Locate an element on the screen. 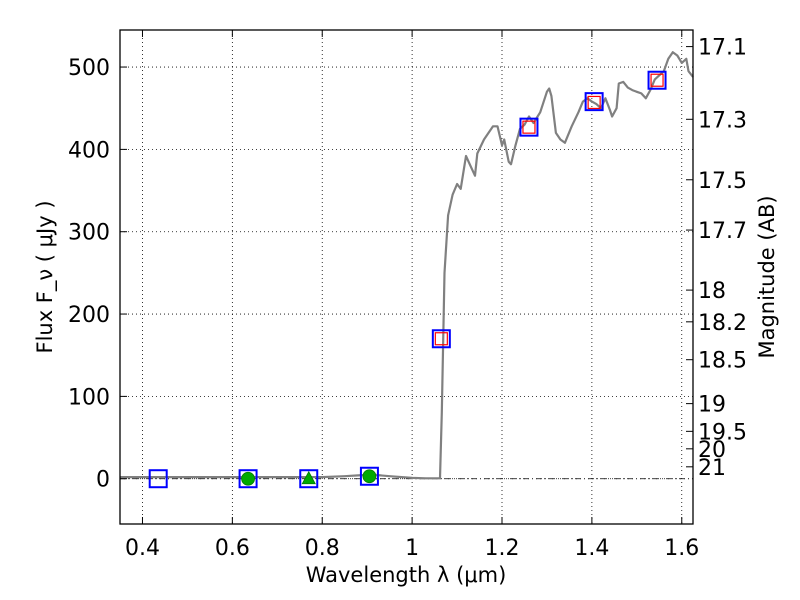  magnitude-tick-label: 21 is located at coordinates (712, 468).